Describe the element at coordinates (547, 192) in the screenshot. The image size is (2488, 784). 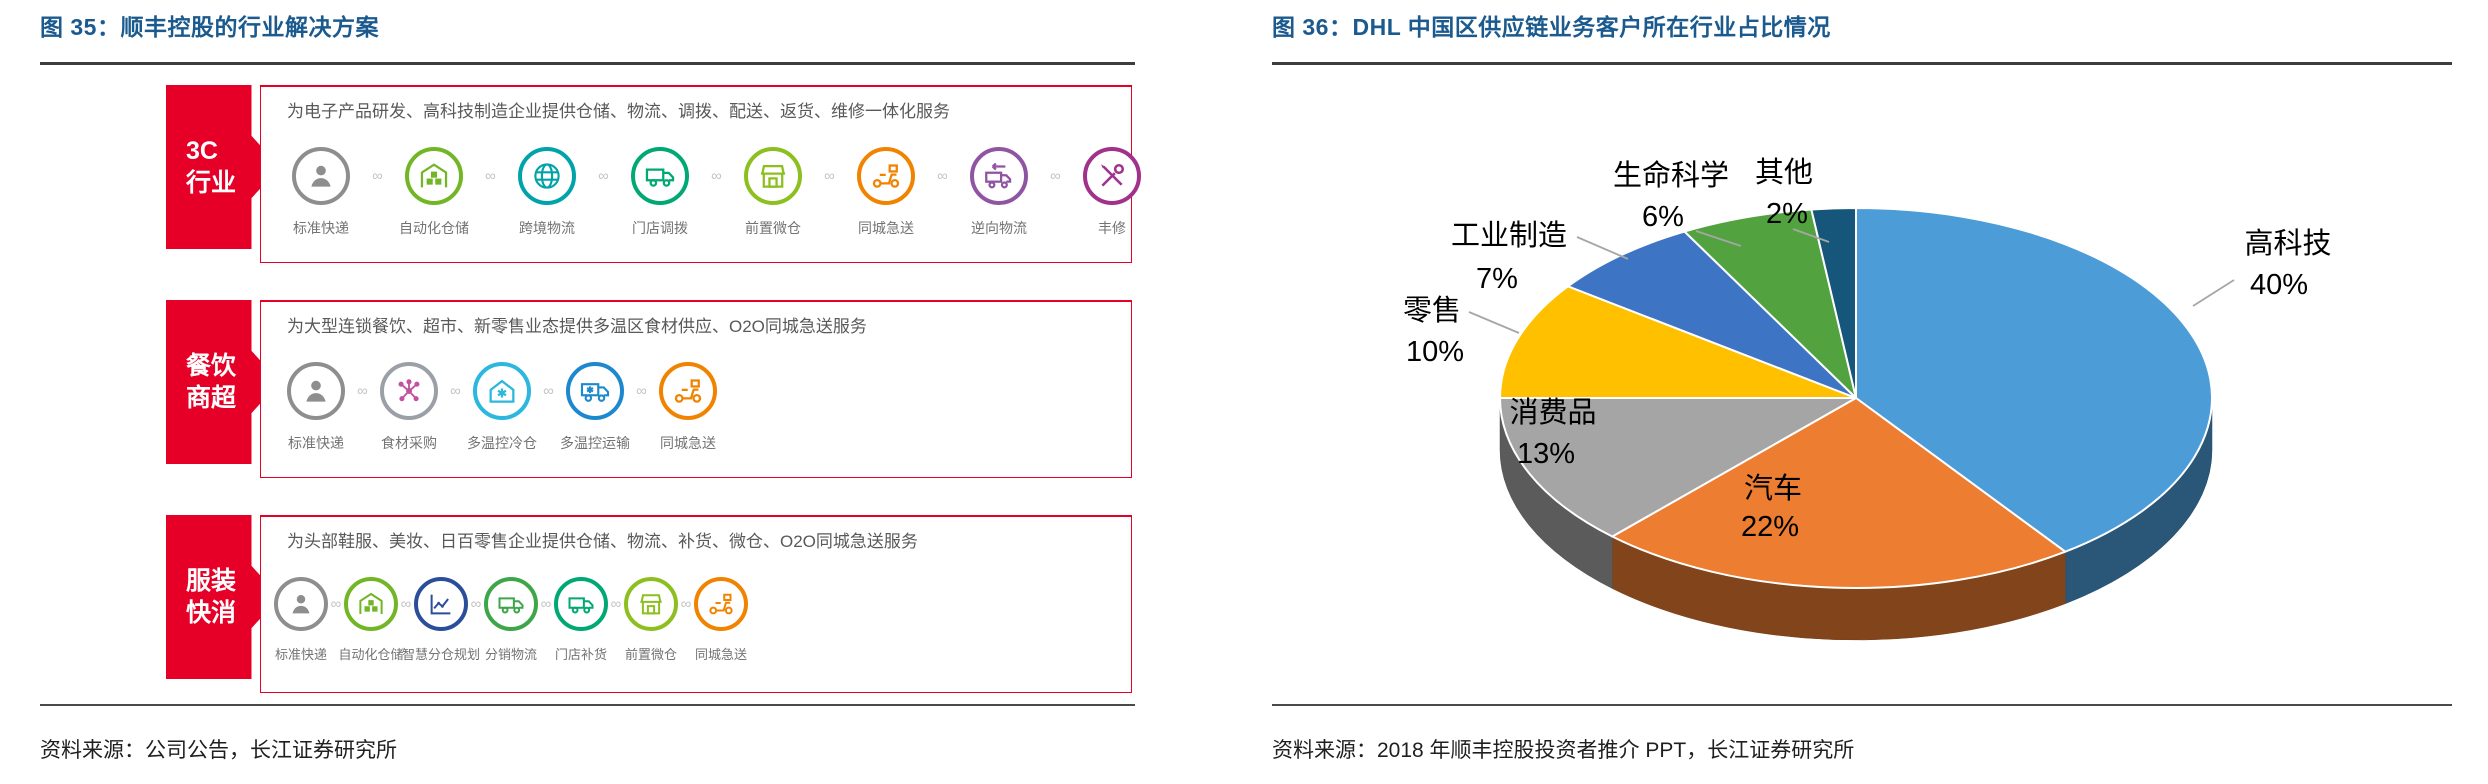
I see `service-item: 跨境物流` at that location.